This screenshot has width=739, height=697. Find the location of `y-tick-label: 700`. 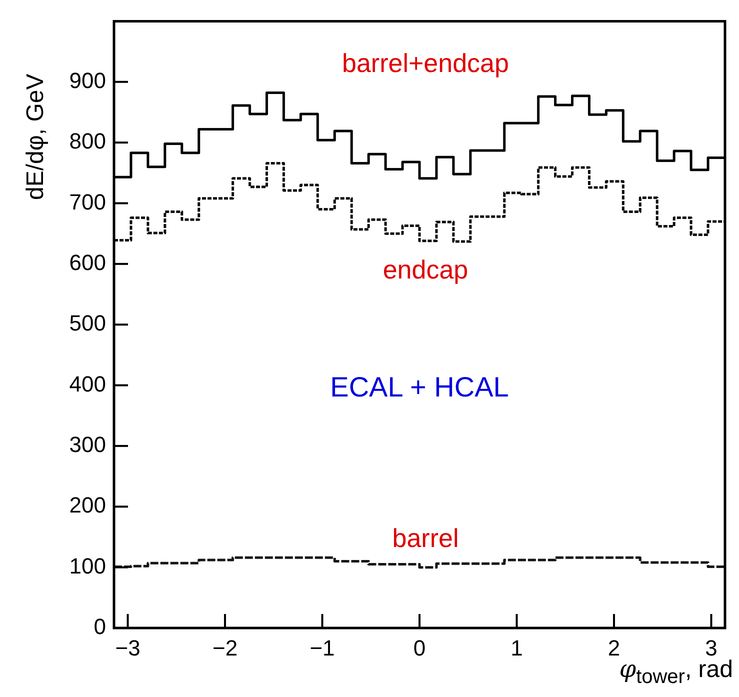

y-tick-label: 700 is located at coordinates (87, 201).